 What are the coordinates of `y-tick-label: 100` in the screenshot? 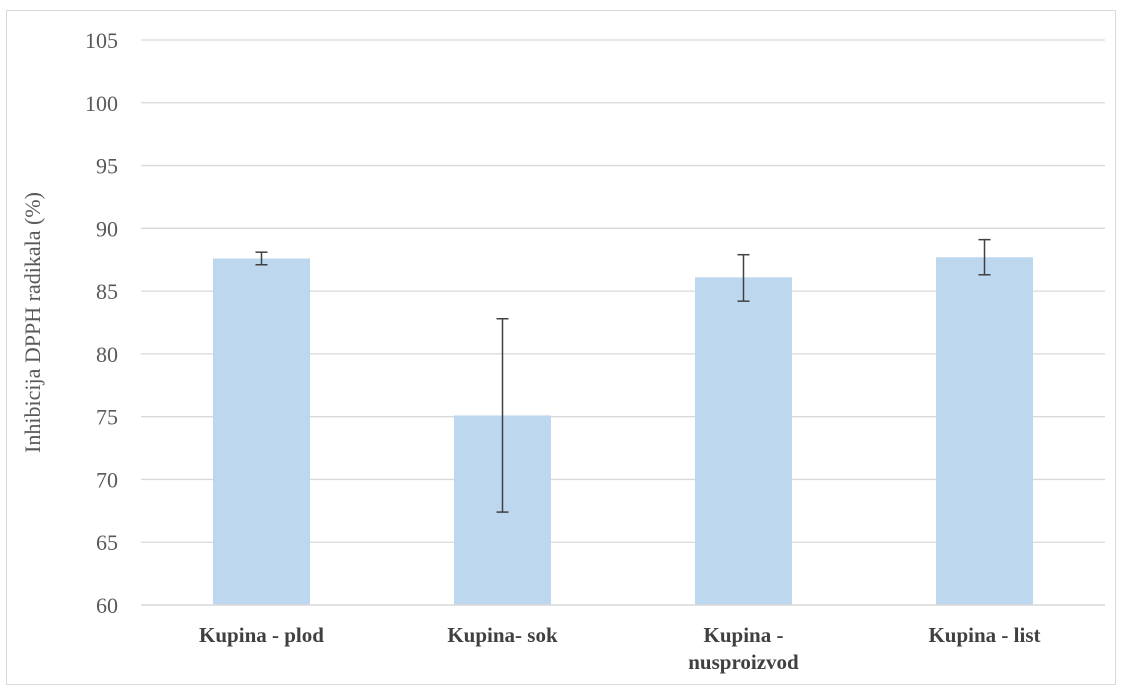 It's located at (101, 103).